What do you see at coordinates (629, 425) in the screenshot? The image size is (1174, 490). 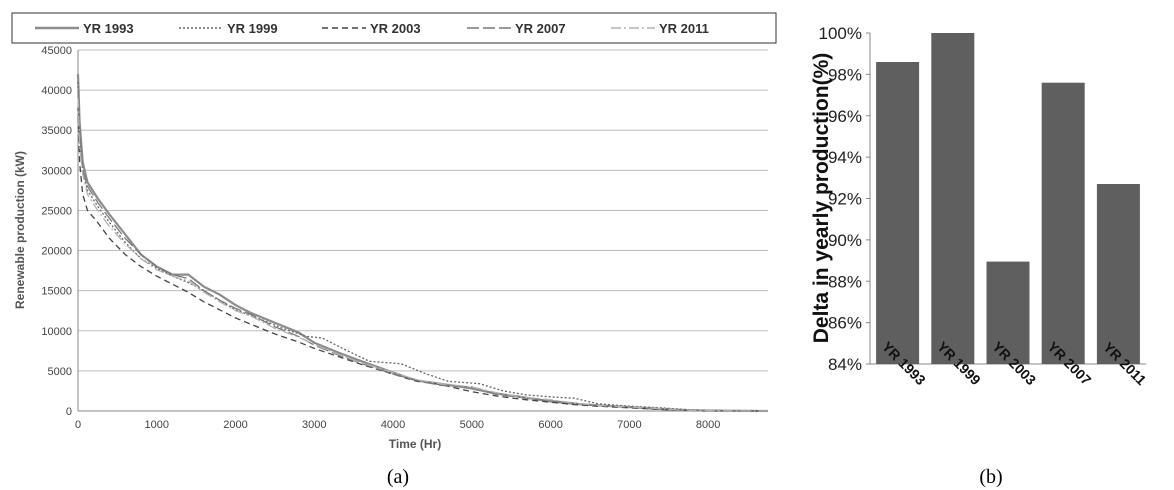 I see `x-tick-label: 7000` at bounding box center [629, 425].